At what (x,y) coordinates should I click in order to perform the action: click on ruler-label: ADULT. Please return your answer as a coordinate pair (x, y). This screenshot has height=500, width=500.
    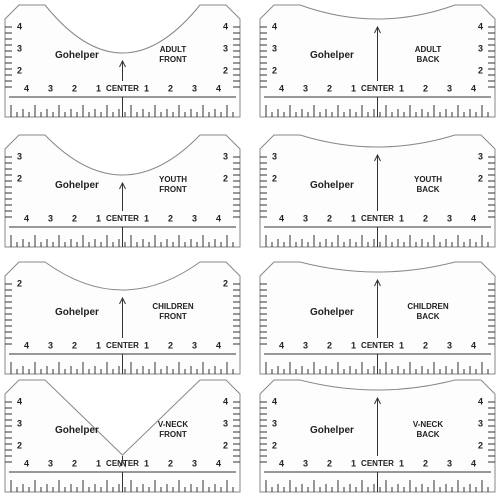
    Looking at the image, I should click on (428, 49).